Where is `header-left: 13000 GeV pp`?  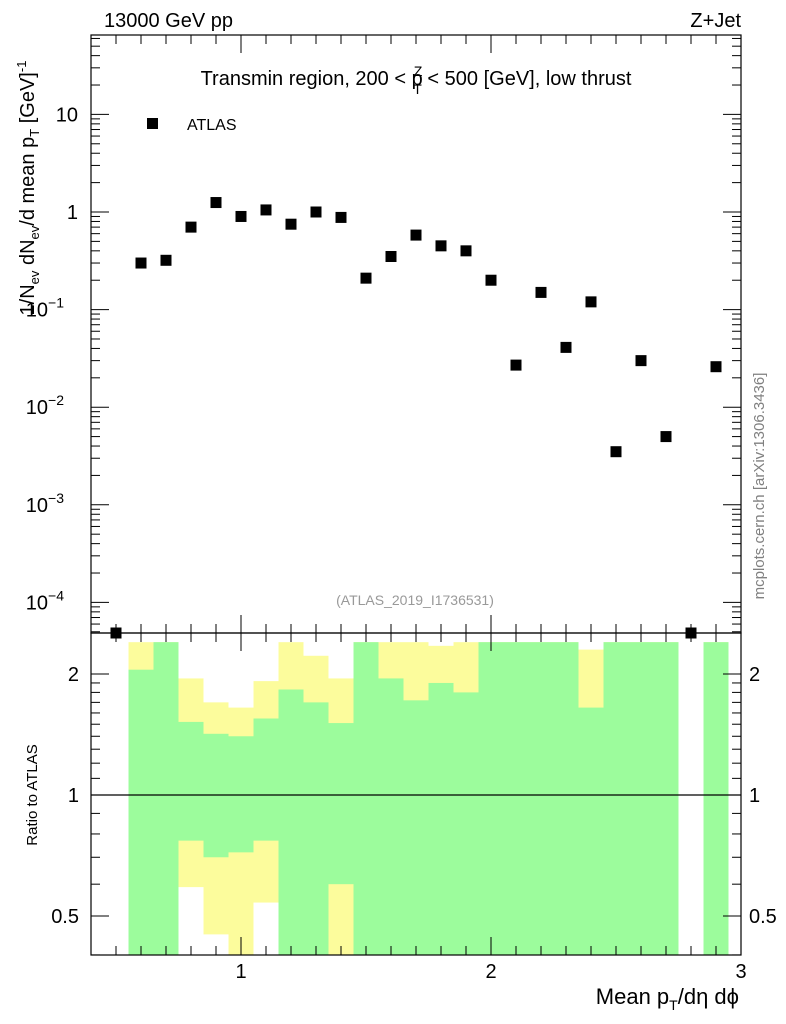
header-left: 13000 GeV pp is located at coordinates (168, 21).